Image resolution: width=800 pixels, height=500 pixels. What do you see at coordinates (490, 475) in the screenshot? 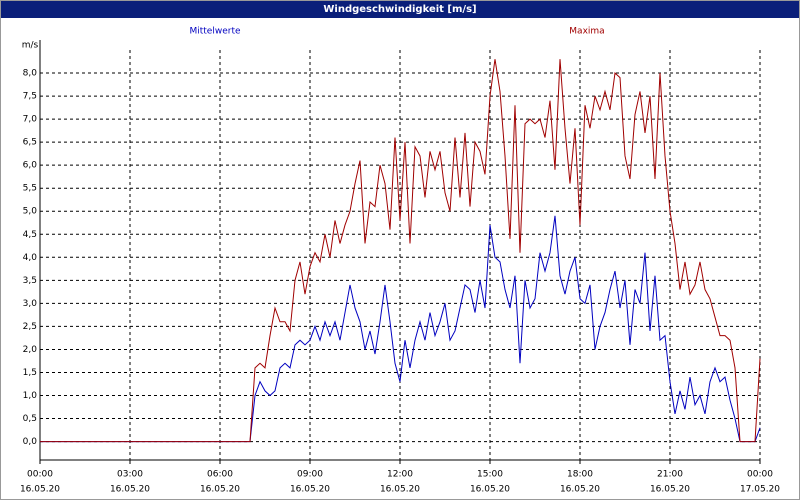
I see `x-tick-label: 15:00` at bounding box center [490, 475].